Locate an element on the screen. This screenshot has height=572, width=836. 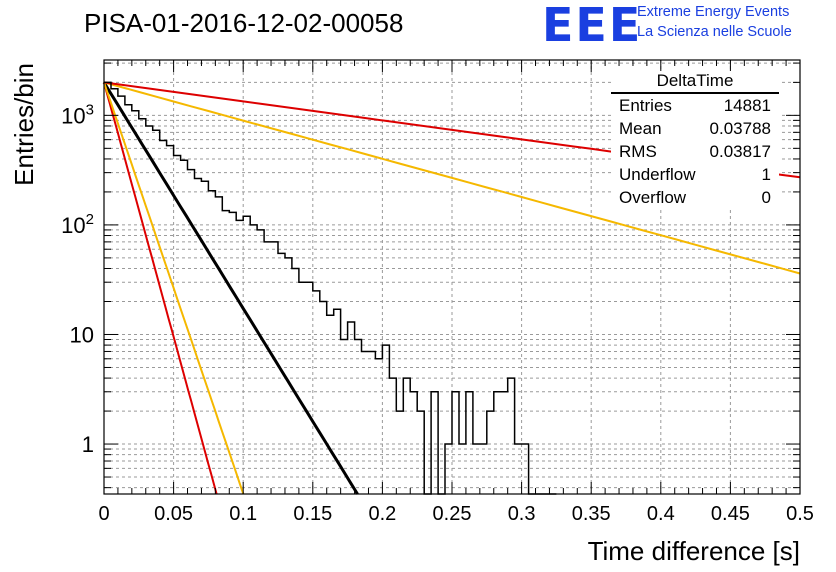
x-tick-label: 0.2 is located at coordinates (382, 514).